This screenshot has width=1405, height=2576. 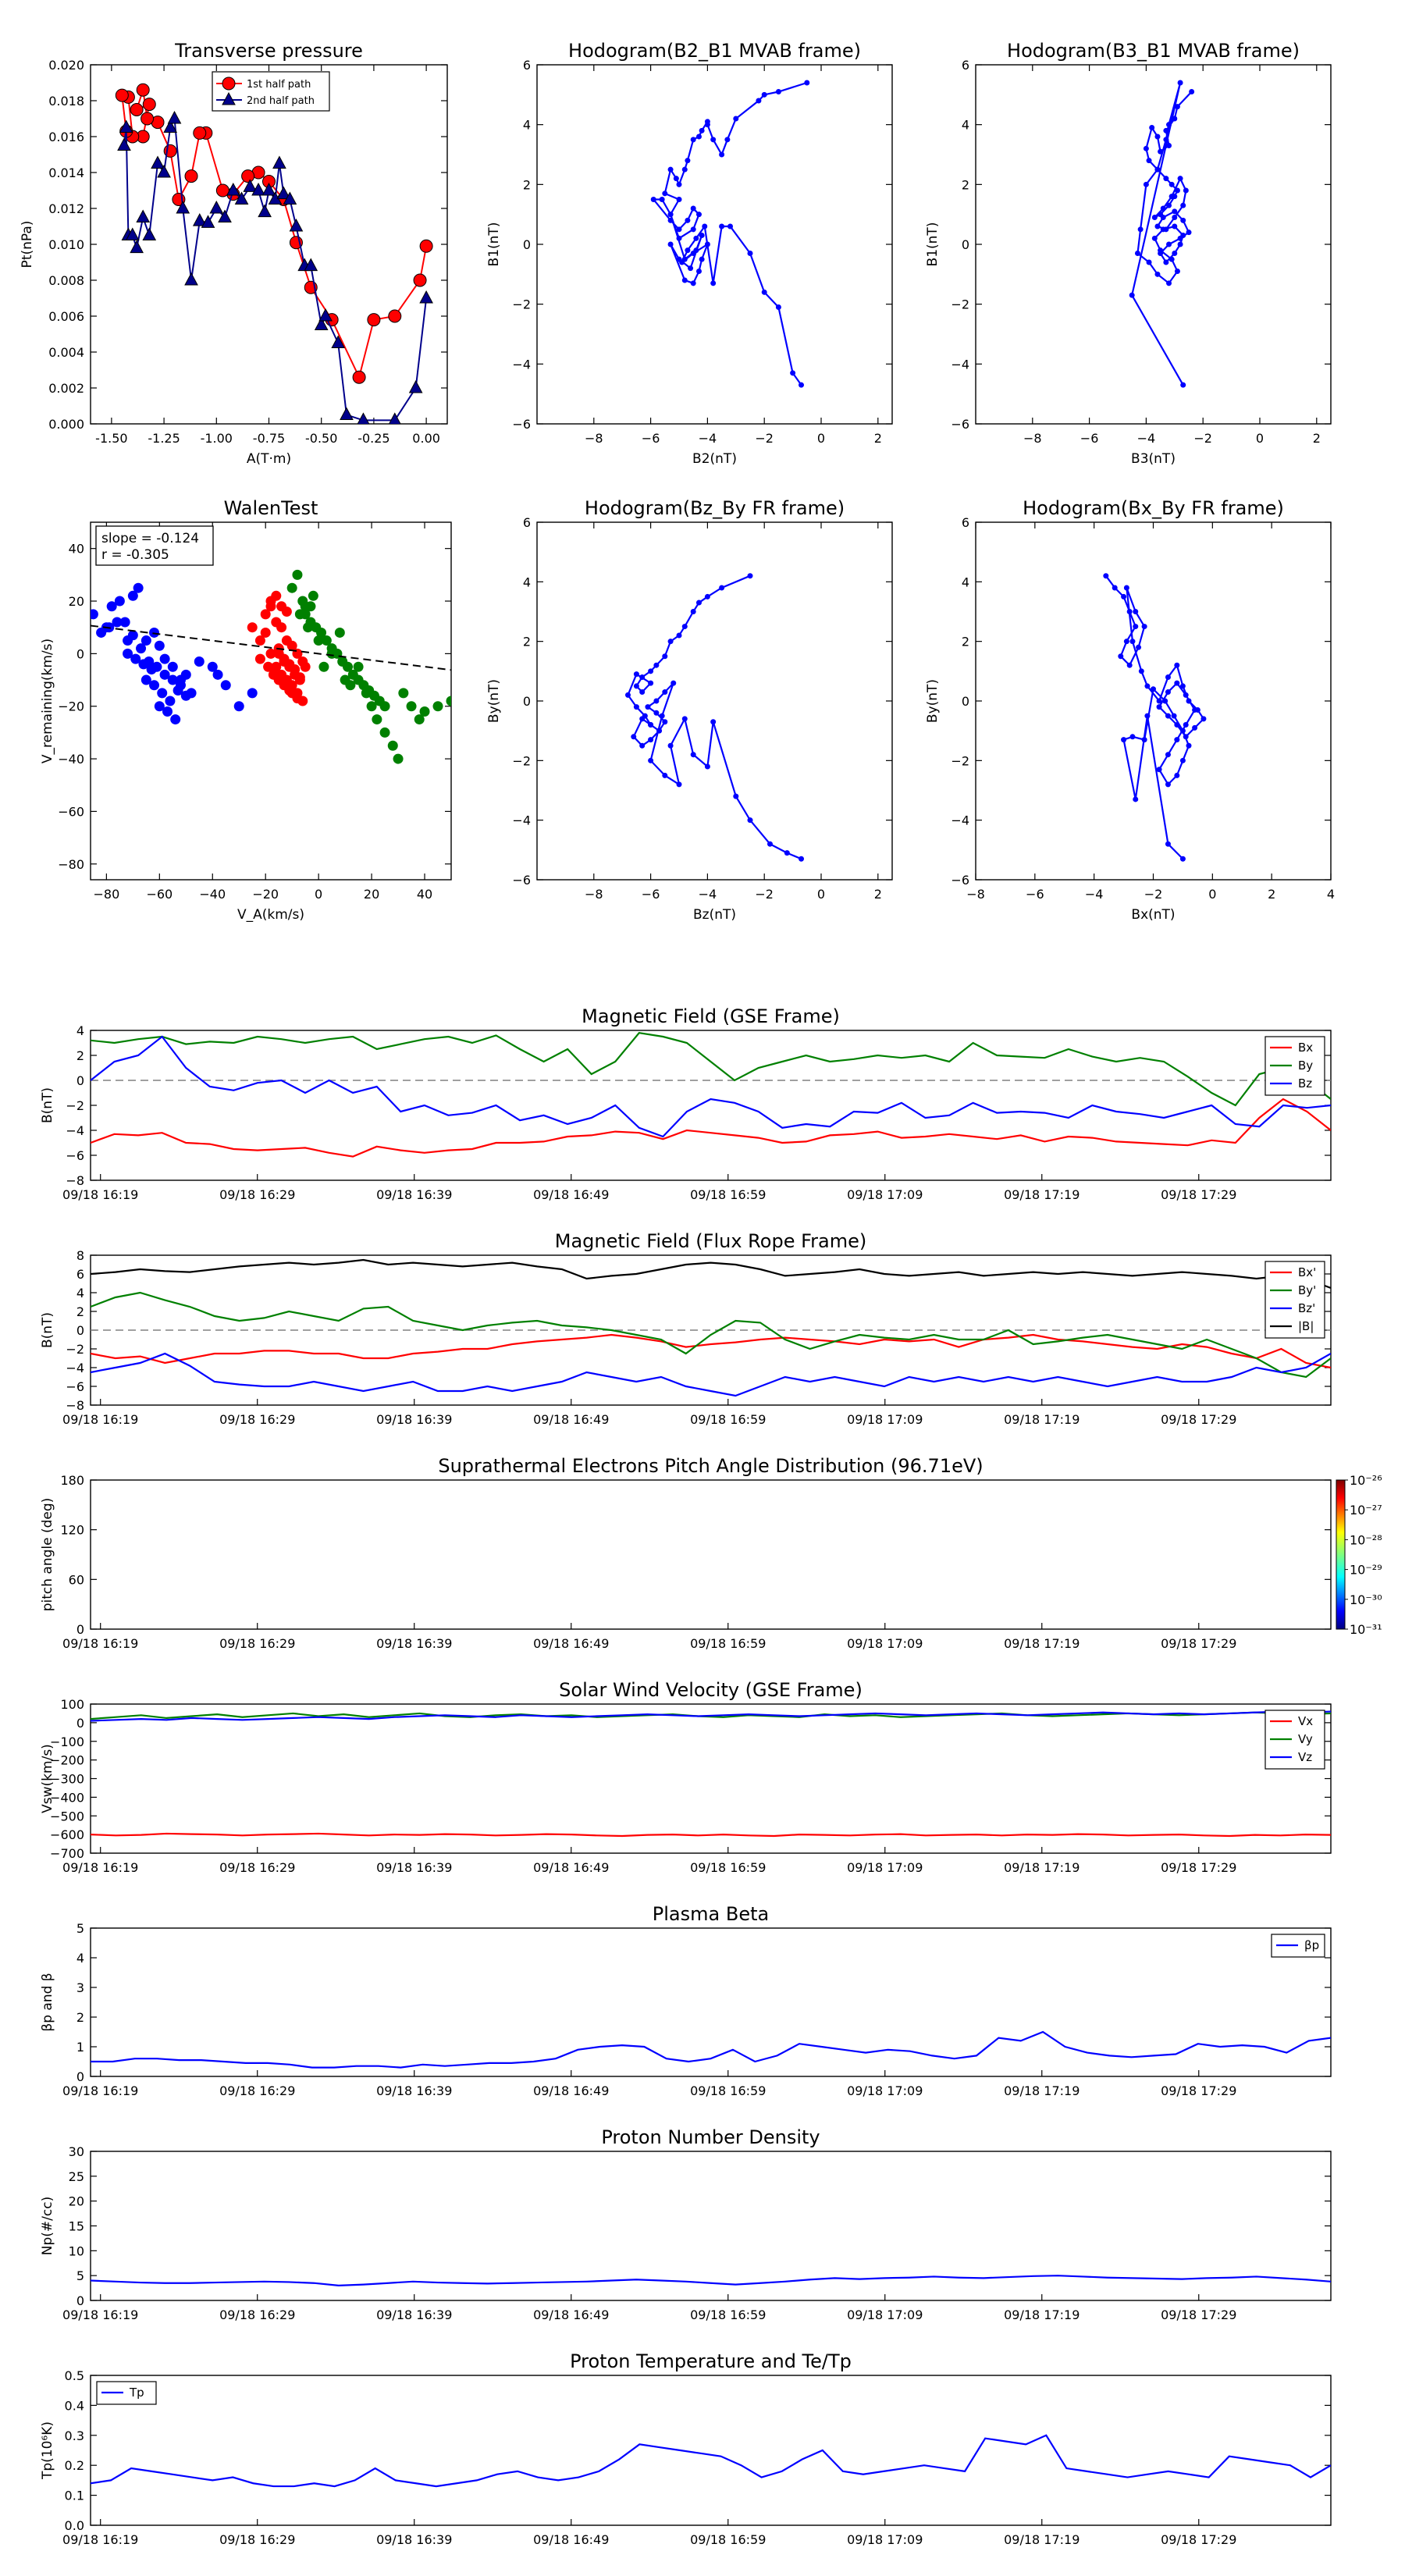 What do you see at coordinates (933, 245) in the screenshot?
I see `y-axis-label: B1(nT)` at bounding box center [933, 245].